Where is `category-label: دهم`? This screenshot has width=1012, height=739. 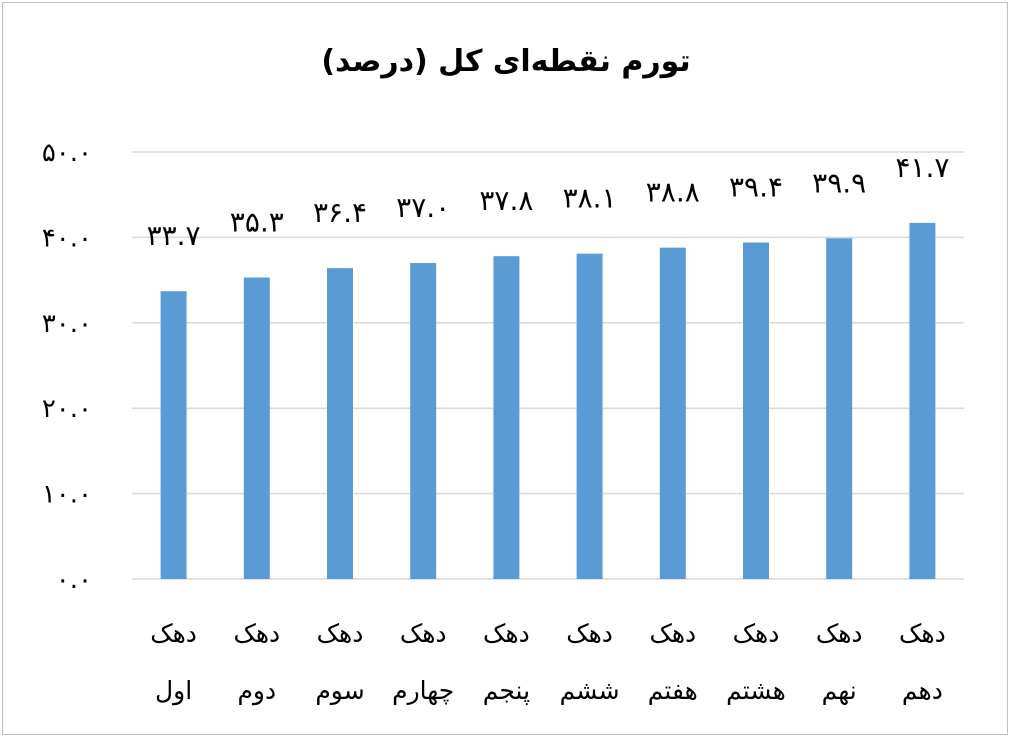
category-label: دهم is located at coordinates (922, 691).